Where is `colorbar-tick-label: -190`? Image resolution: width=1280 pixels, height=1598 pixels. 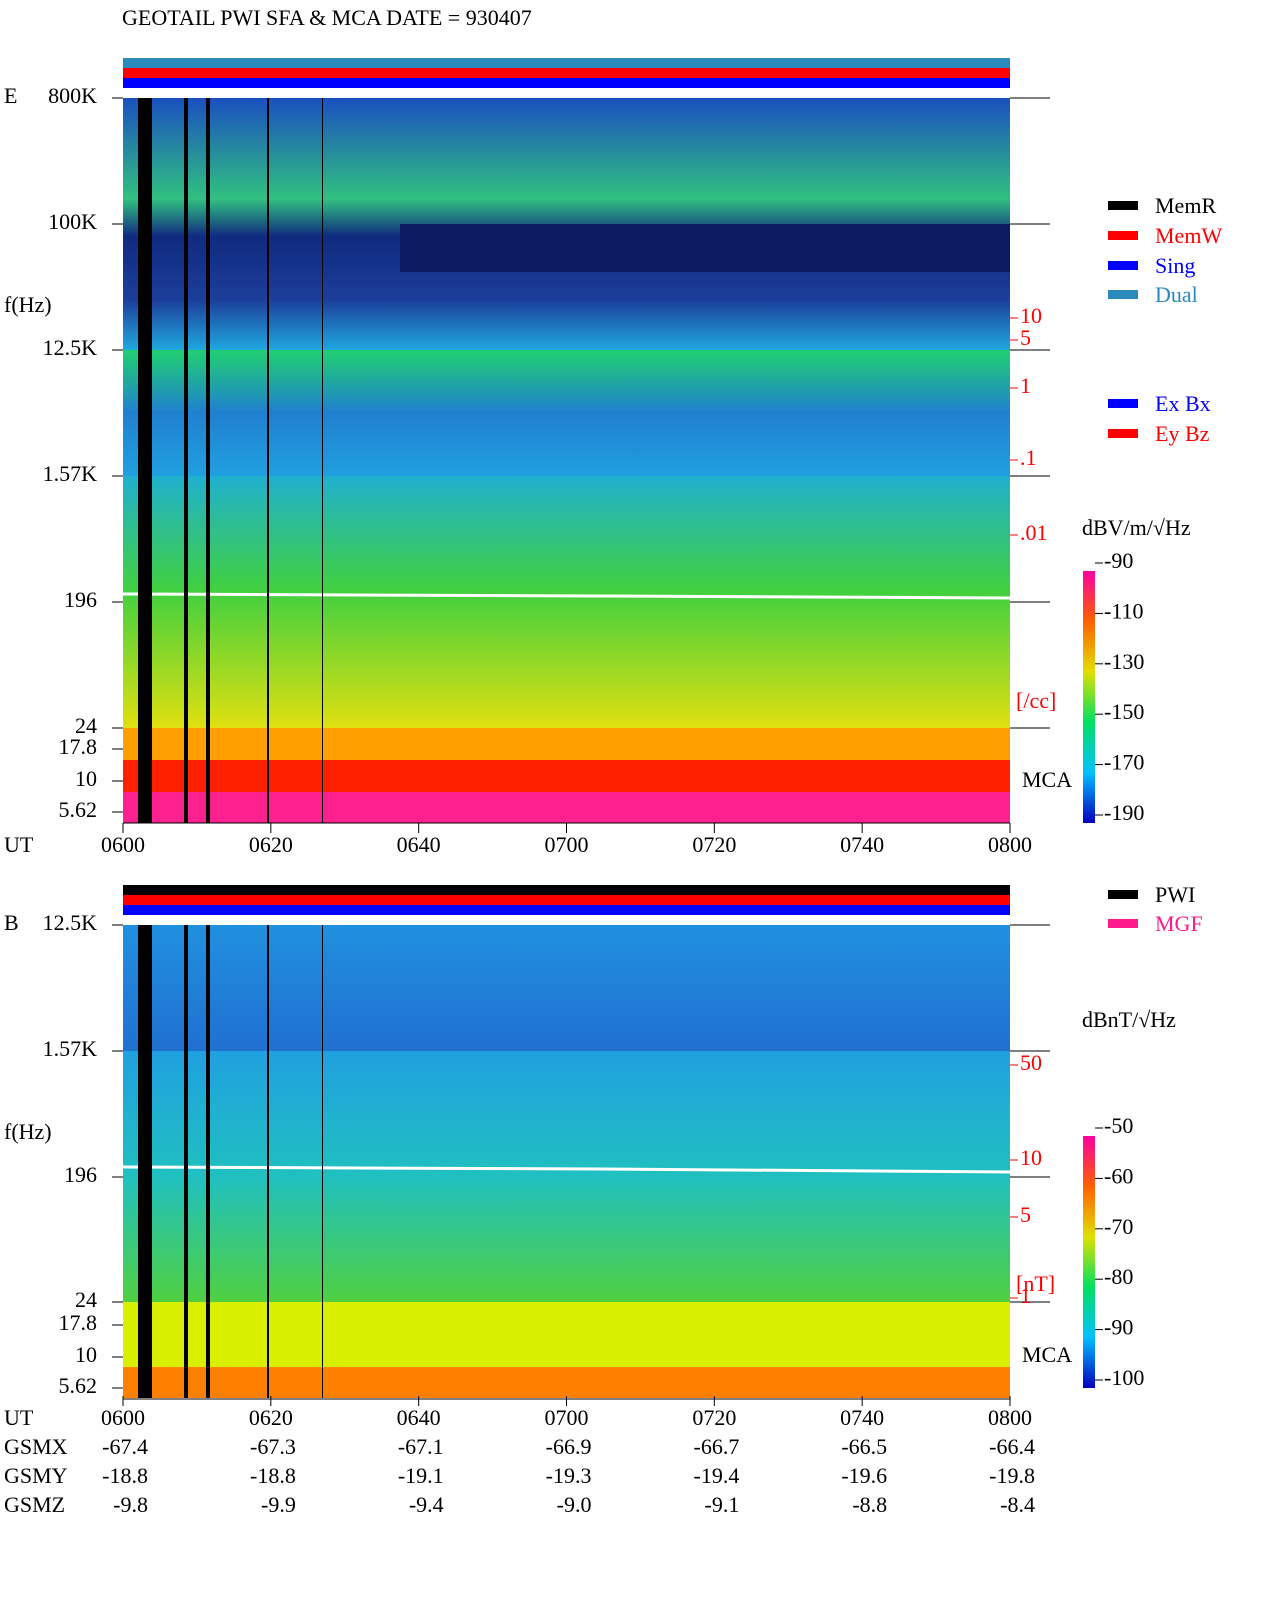
colorbar-tick-label: -190 is located at coordinates (1124, 812).